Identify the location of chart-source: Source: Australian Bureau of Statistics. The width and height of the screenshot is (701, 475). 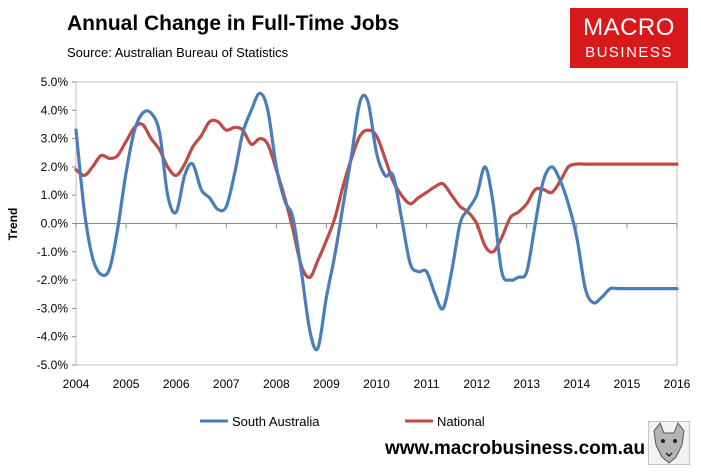
(178, 52).